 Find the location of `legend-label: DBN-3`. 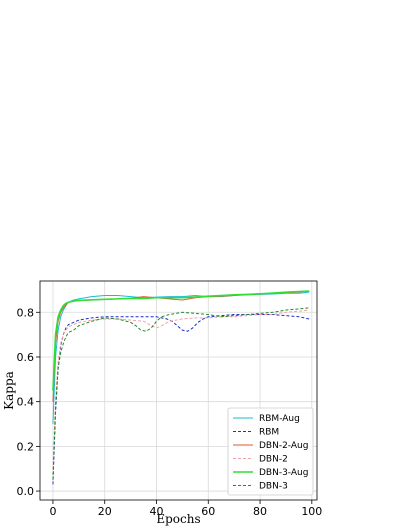

legend-label: DBN-3 is located at coordinates (273, 487).